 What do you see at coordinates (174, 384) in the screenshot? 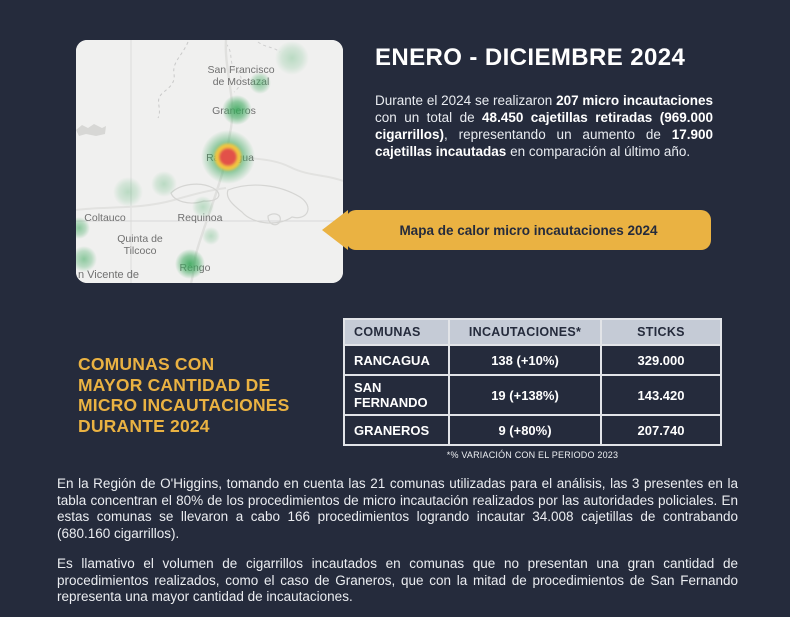
I see `section-heading-line: MAYOR CANTIDAD DE` at bounding box center [174, 384].